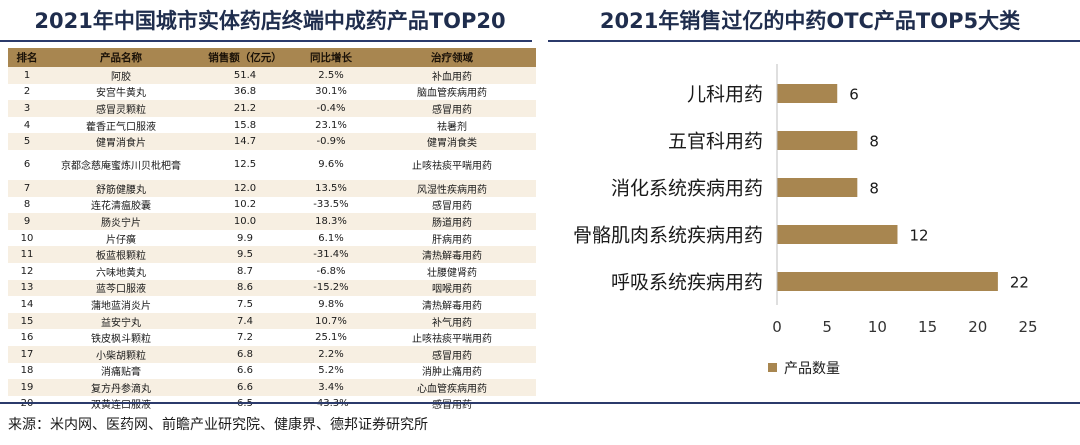  Describe the element at coordinates (121, 321) in the screenshot. I see `cell-product-name: 益安宁丸` at that location.